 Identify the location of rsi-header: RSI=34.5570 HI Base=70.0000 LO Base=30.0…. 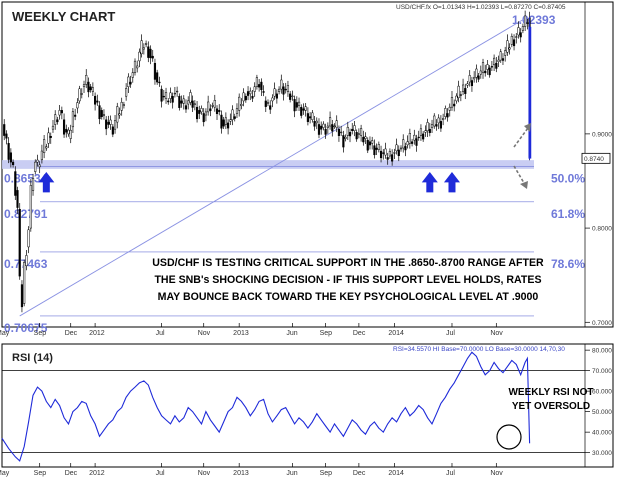
(479, 349).